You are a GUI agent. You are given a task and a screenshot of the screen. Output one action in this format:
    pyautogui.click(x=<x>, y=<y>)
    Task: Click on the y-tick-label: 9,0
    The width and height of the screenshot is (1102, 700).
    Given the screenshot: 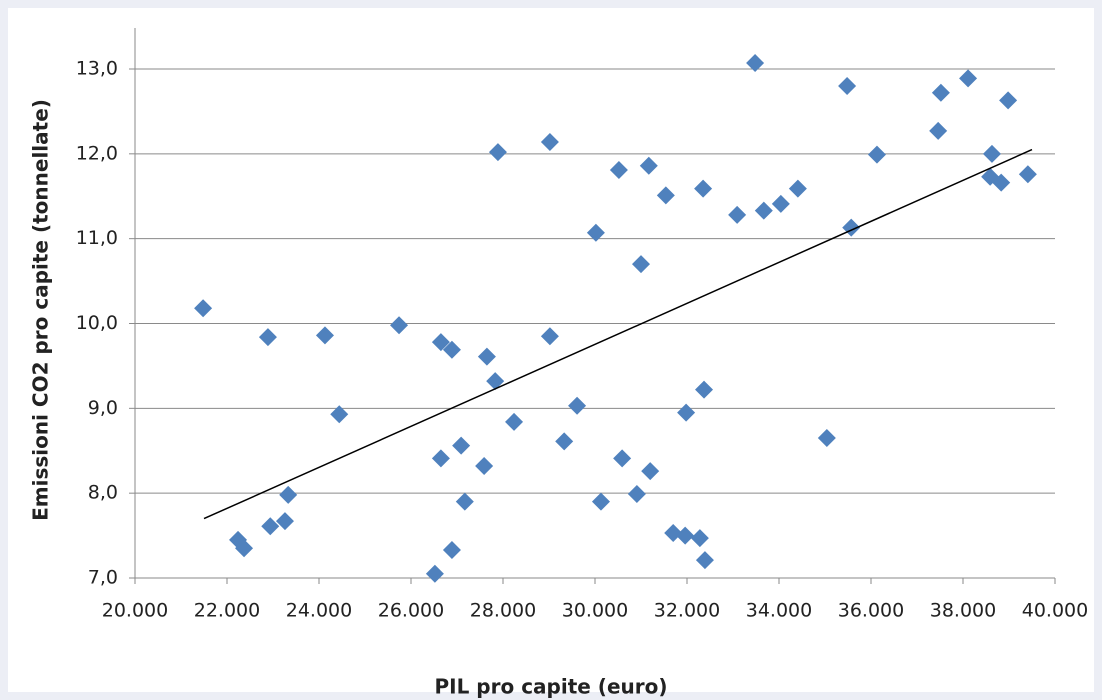 What is the action you would take?
    pyautogui.click(x=103, y=408)
    